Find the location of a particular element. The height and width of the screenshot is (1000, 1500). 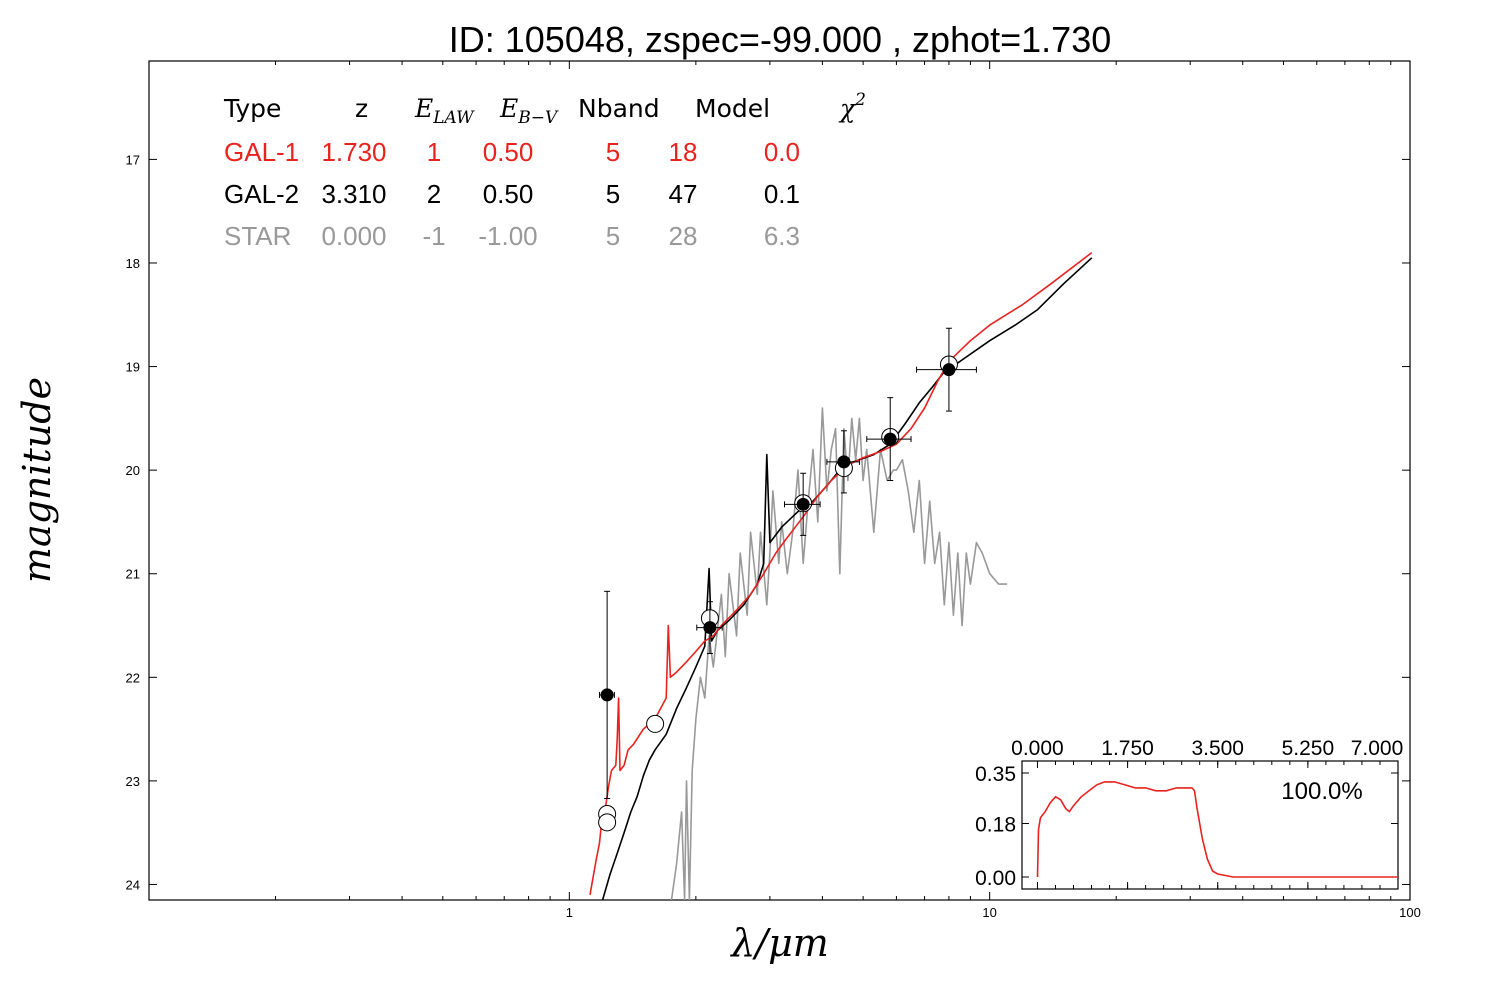

header-chi2: χ2 is located at coordinates (852, 106).